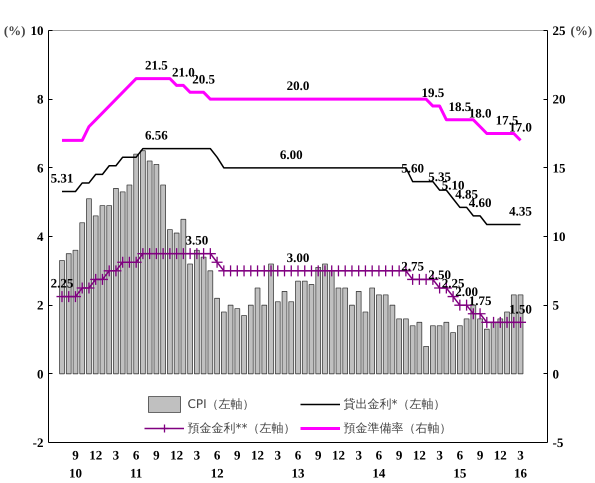 The height and width of the screenshot is (483, 595). I want to click on y-tick-label: -2, so click(38, 442).